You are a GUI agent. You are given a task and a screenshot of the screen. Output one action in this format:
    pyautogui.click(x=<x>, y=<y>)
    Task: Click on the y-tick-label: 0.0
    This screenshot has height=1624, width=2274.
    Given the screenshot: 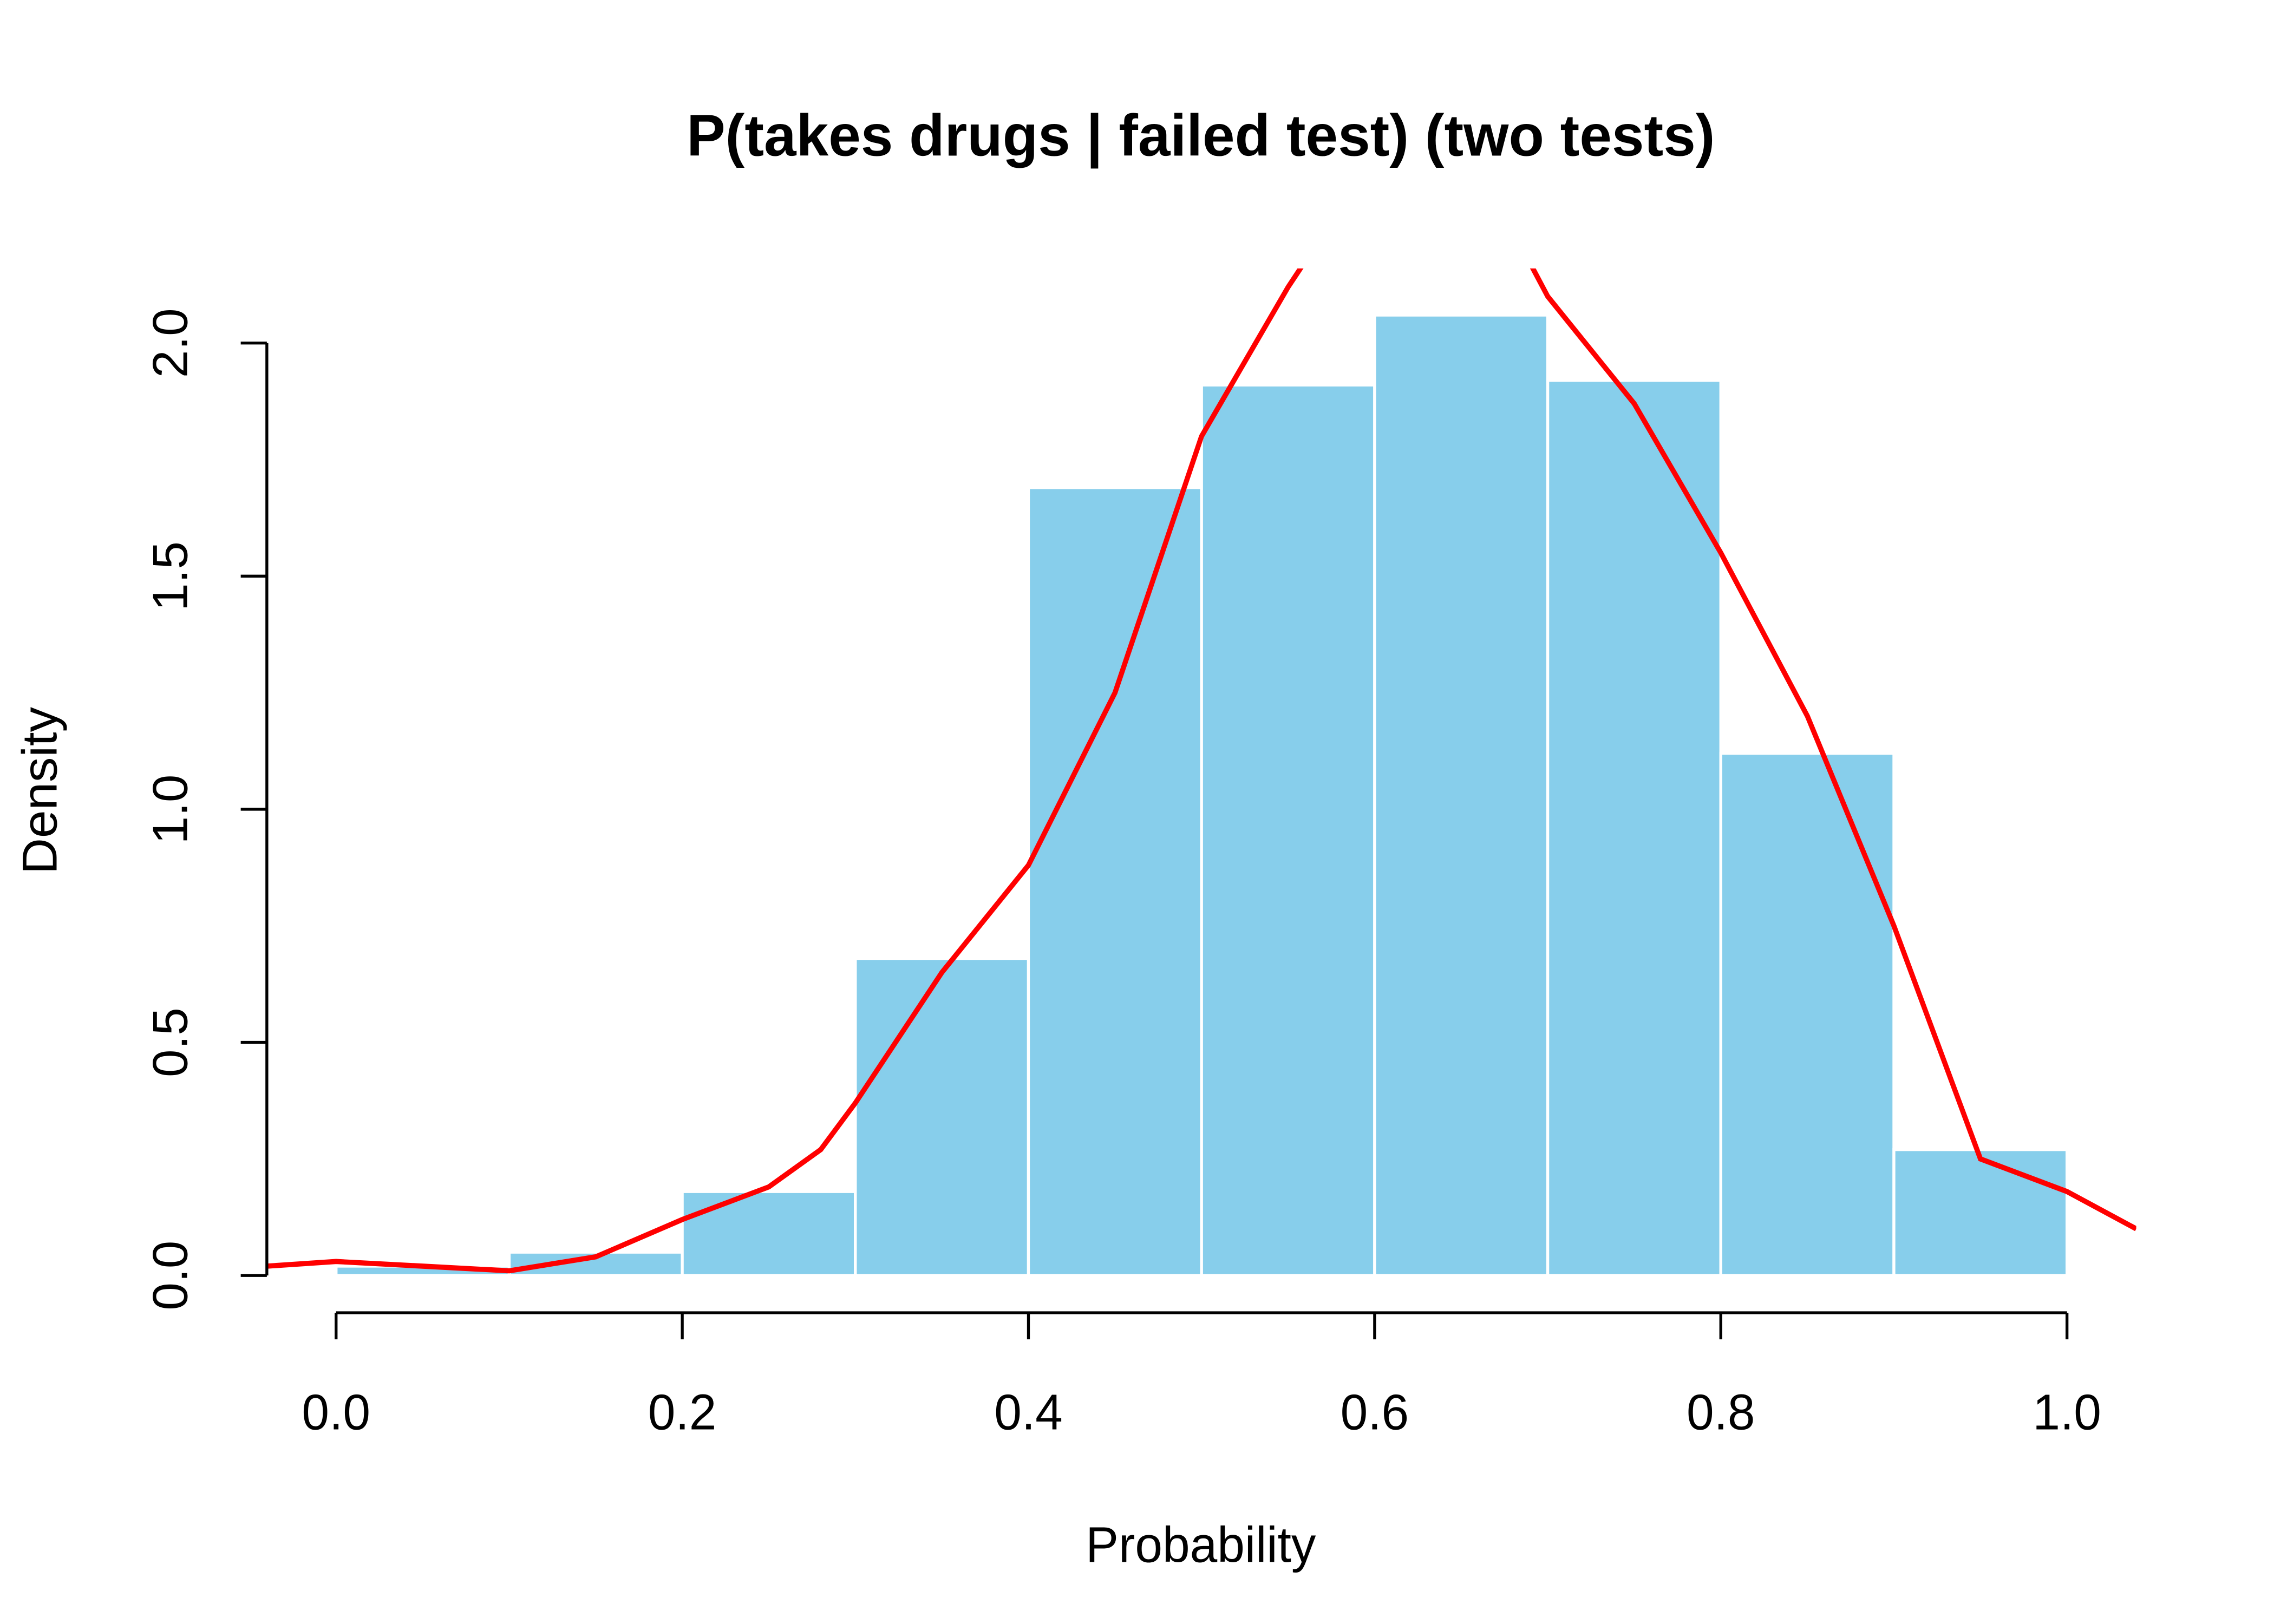 What is the action you would take?
    pyautogui.click(x=171, y=1276)
    